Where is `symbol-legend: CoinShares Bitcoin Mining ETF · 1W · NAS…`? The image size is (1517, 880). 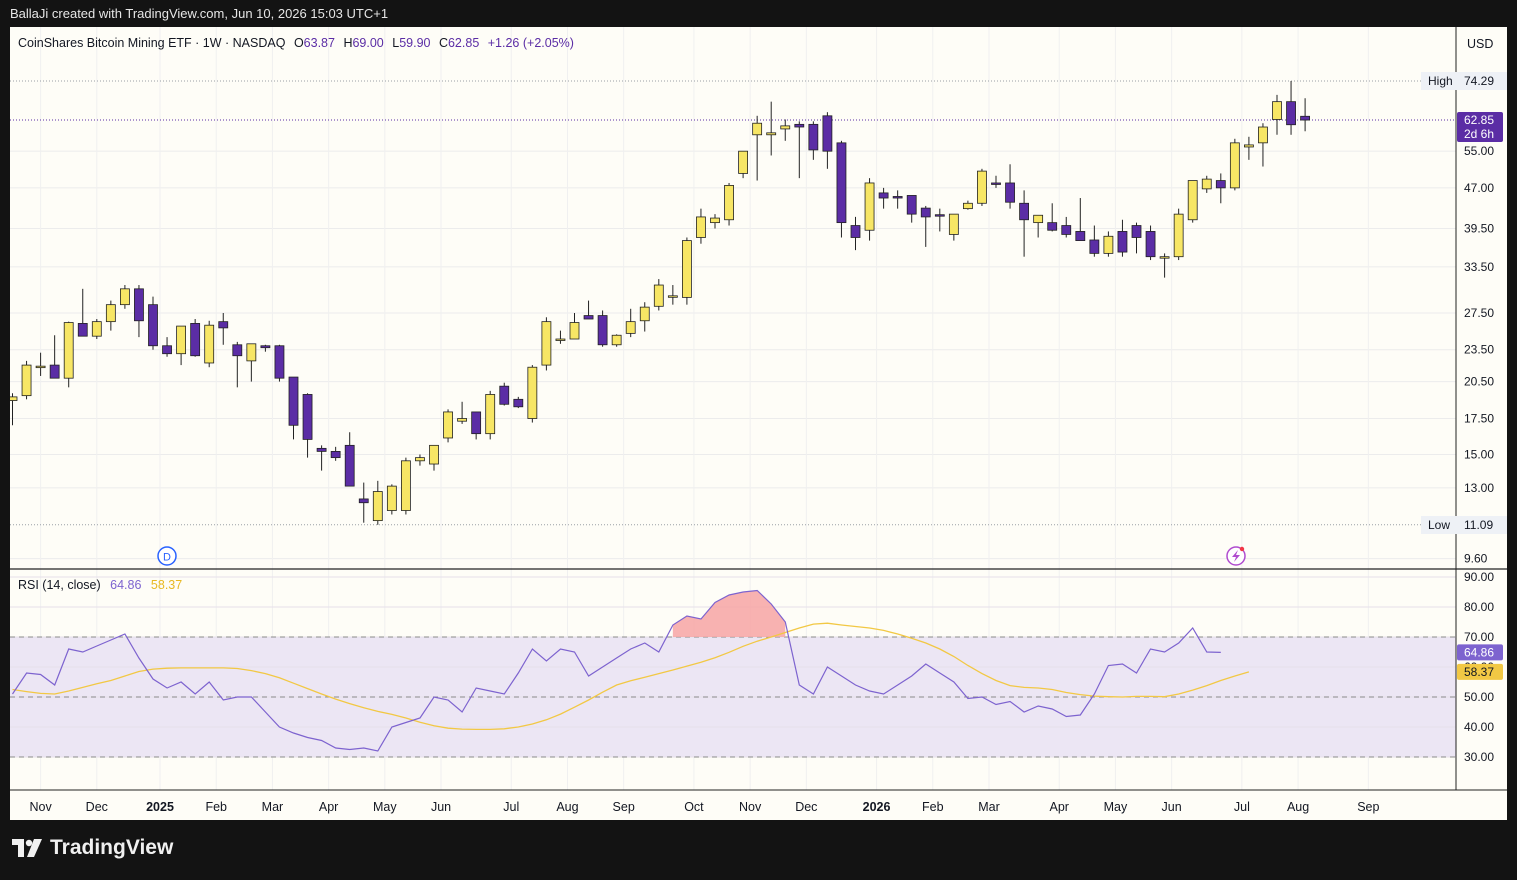 symbol-legend: CoinShares Bitcoin Mining ETF · 1W · NAS… is located at coordinates (296, 43).